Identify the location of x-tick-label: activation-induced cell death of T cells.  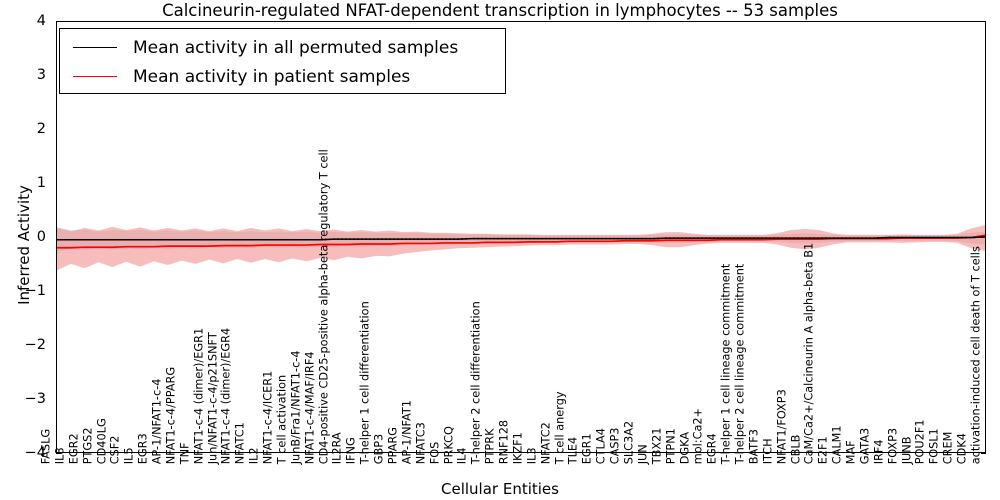
(976, 355).